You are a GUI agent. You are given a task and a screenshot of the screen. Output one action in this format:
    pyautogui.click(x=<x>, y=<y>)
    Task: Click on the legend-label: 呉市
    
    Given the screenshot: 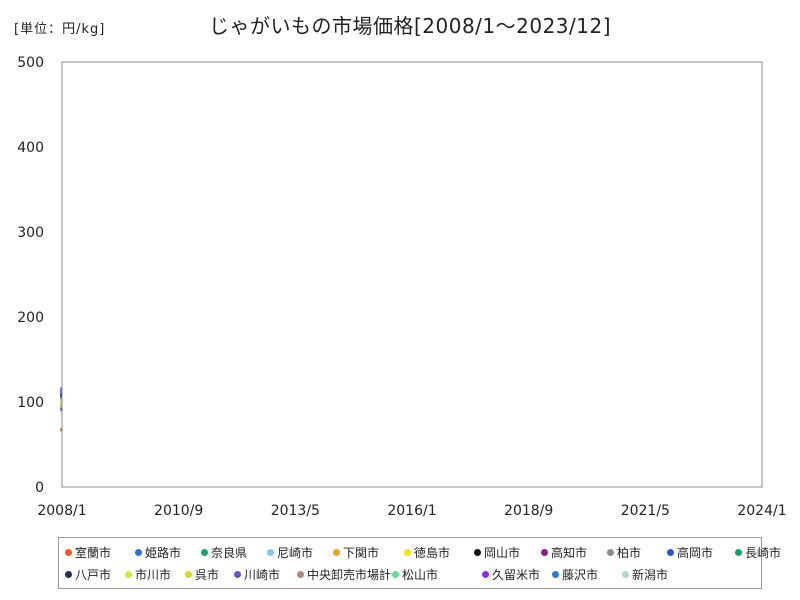 What is the action you would take?
    pyautogui.click(x=207, y=575)
    